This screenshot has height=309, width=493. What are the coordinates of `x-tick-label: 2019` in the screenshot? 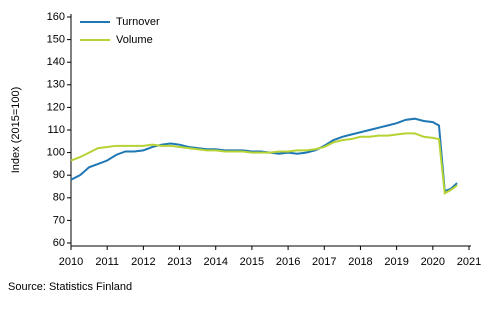 It's located at (396, 262).